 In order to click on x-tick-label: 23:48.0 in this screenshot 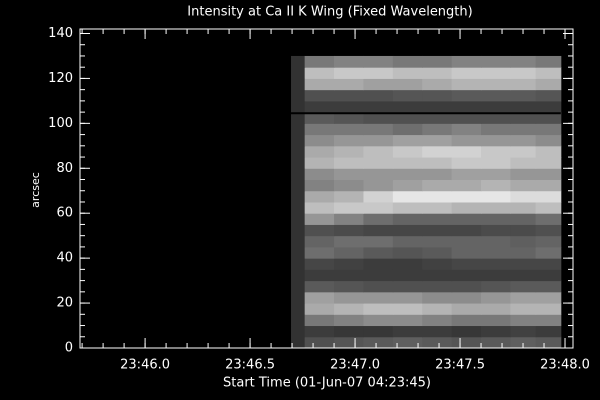, I will do `click(565, 365)`.